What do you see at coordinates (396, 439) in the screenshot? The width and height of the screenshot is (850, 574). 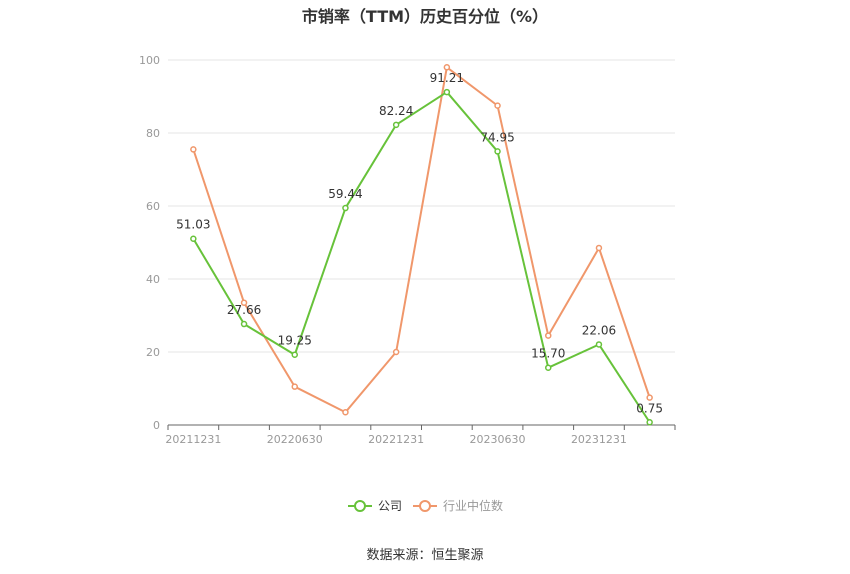 I see `x-tick-label-2: 20221231` at bounding box center [396, 439].